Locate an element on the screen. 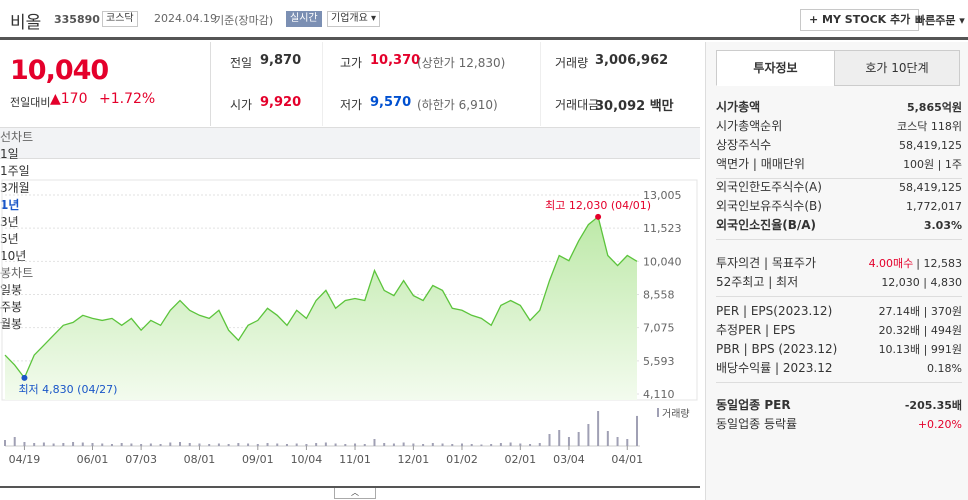 This screenshot has width=968, height=500. info-value: 1,772,017 is located at coordinates (934, 206).